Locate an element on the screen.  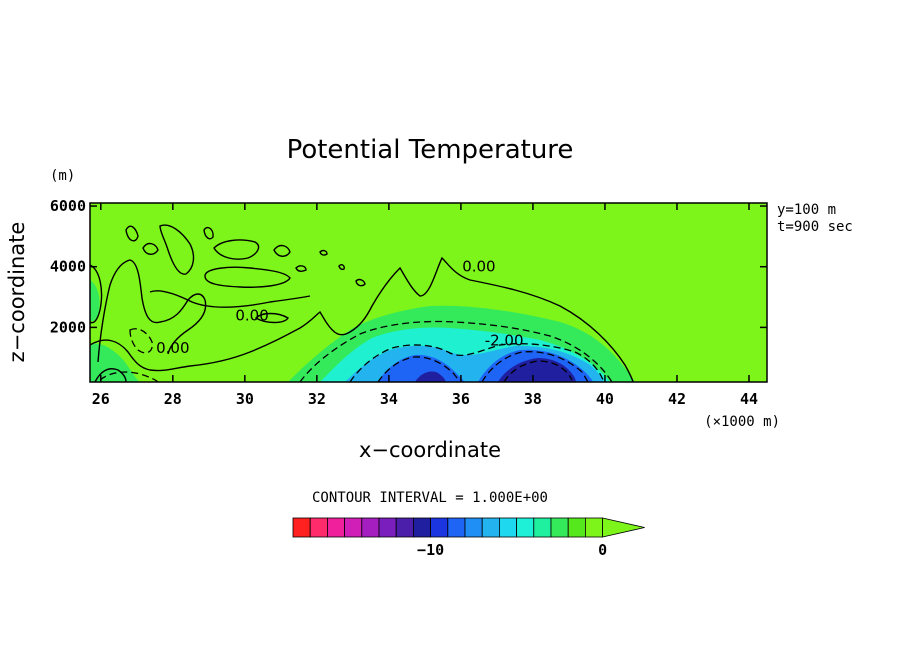
contour-interval-text: CONTOUR INTERVAL = 1.000E+00 is located at coordinates (430, 498).